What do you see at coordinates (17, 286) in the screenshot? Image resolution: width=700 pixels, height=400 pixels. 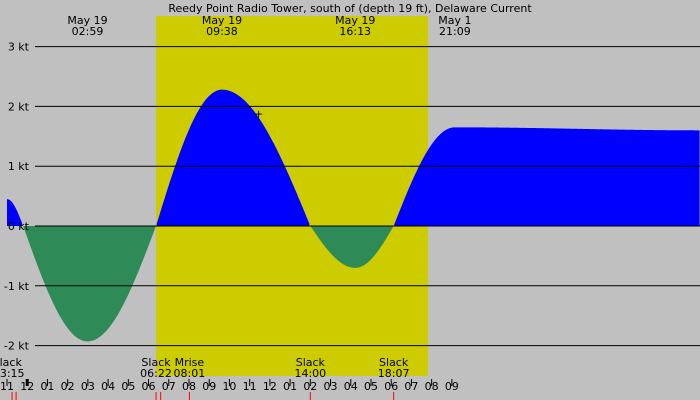 I see `y-tick-label: -1 kt` at bounding box center [17, 286].